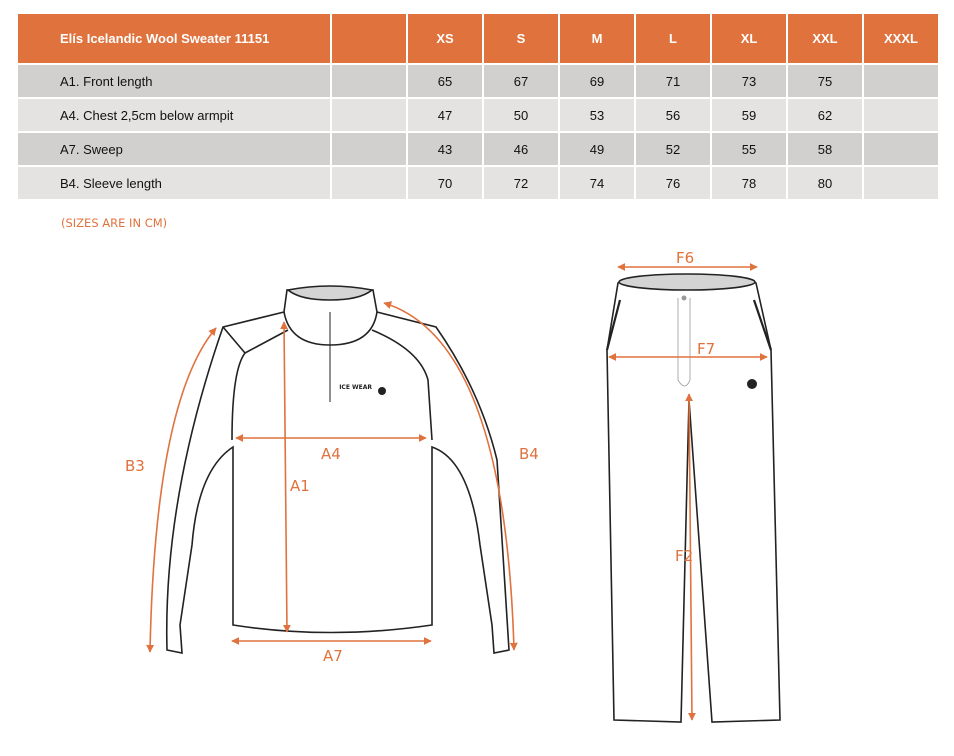 The width and height of the screenshot is (954, 756). What do you see at coordinates (174, 149) in the screenshot?
I see `row-label: A7. Sweep` at bounding box center [174, 149].